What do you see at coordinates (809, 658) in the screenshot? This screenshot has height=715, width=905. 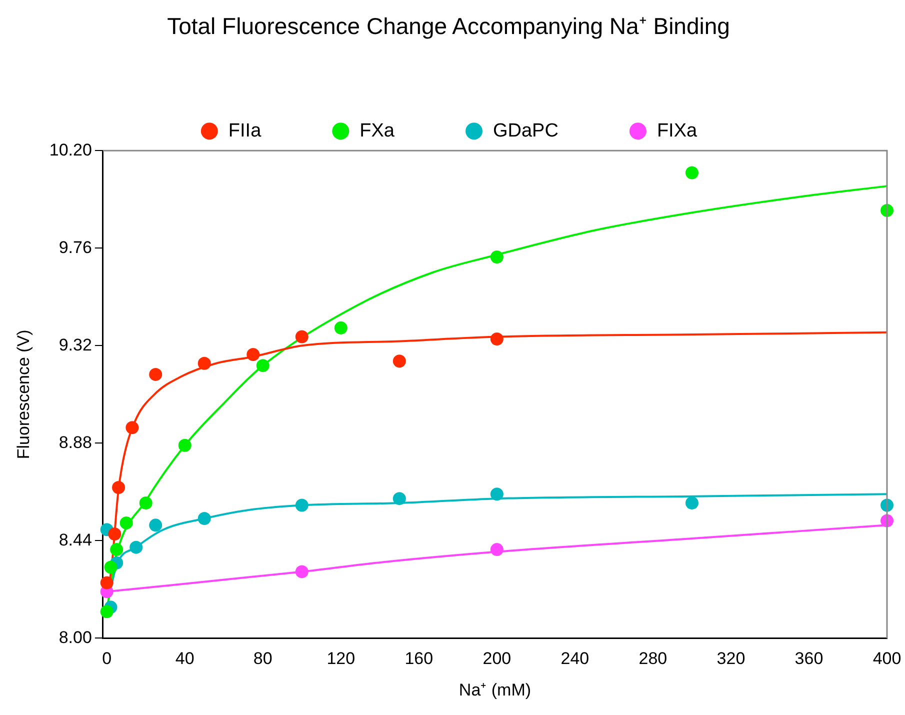 I see `x-tick-label: 360` at bounding box center [809, 658].